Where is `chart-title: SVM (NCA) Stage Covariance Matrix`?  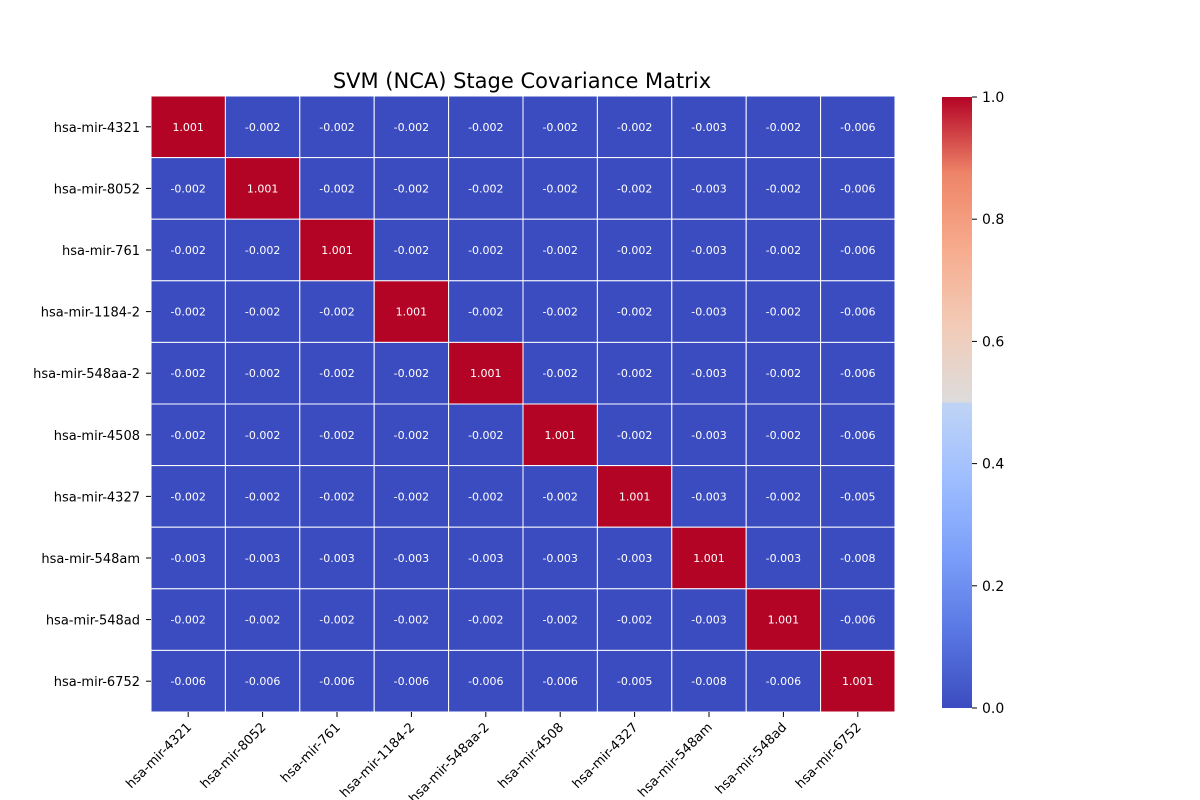
chart-title: SVM (NCA) Stage Covariance Matrix is located at coordinates (522, 81).